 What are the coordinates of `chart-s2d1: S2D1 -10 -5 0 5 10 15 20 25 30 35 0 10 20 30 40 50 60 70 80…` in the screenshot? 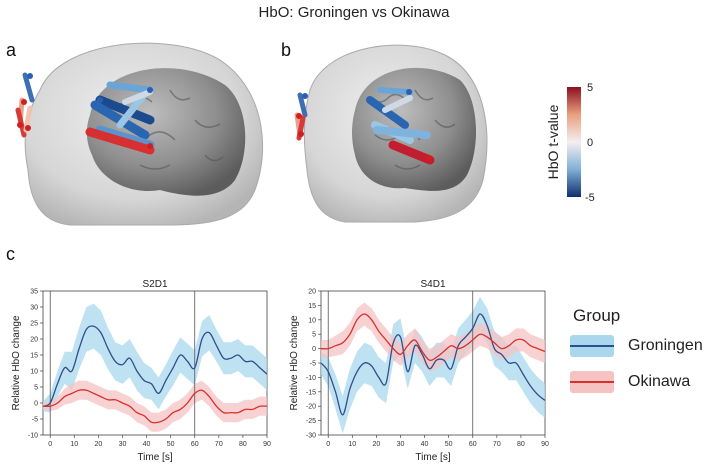 It's located at (141, 371).